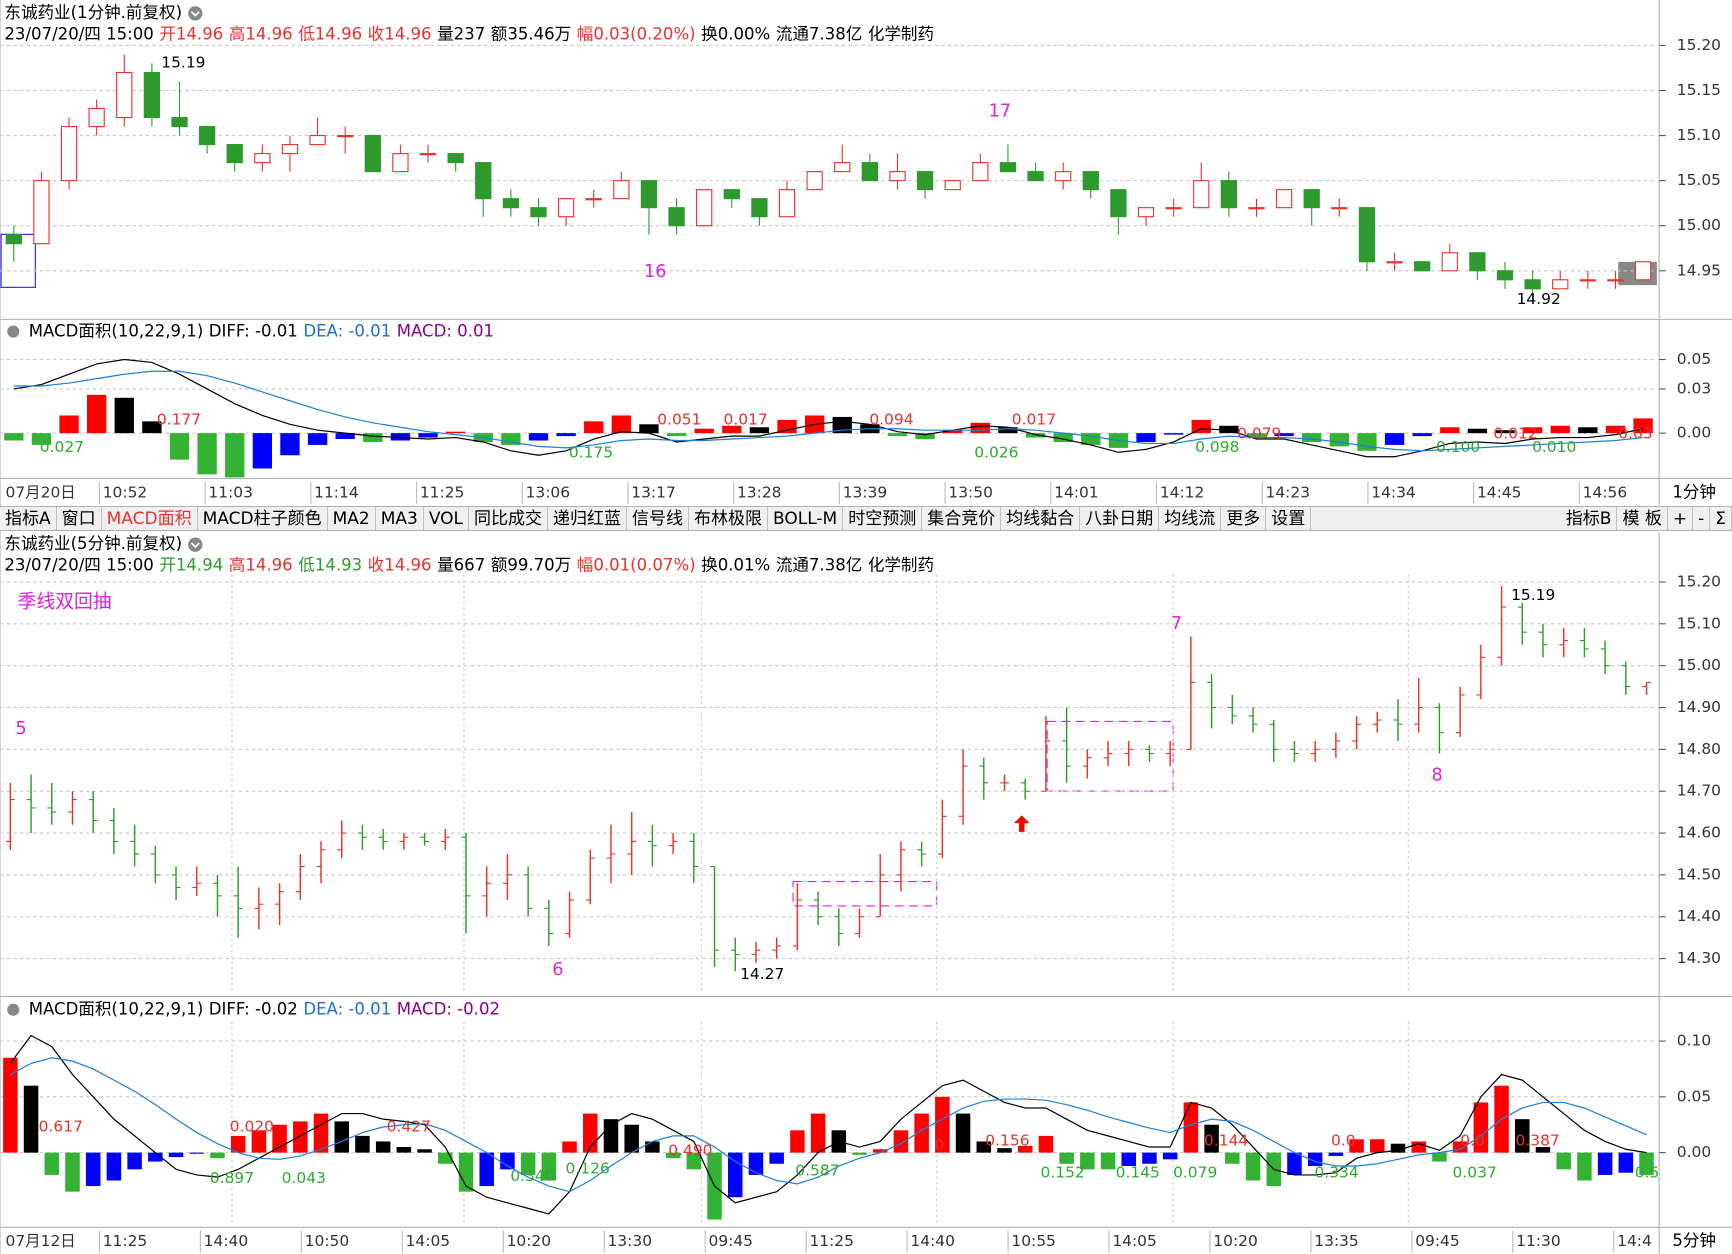  Describe the element at coordinates (1694, 433) in the screenshot. I see `y-tick-label: 0.00` at that location.